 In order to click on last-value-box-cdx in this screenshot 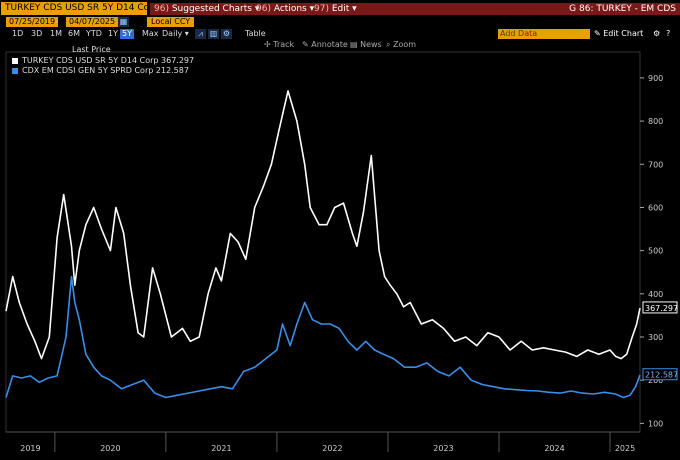, I will do `click(660, 374)`.